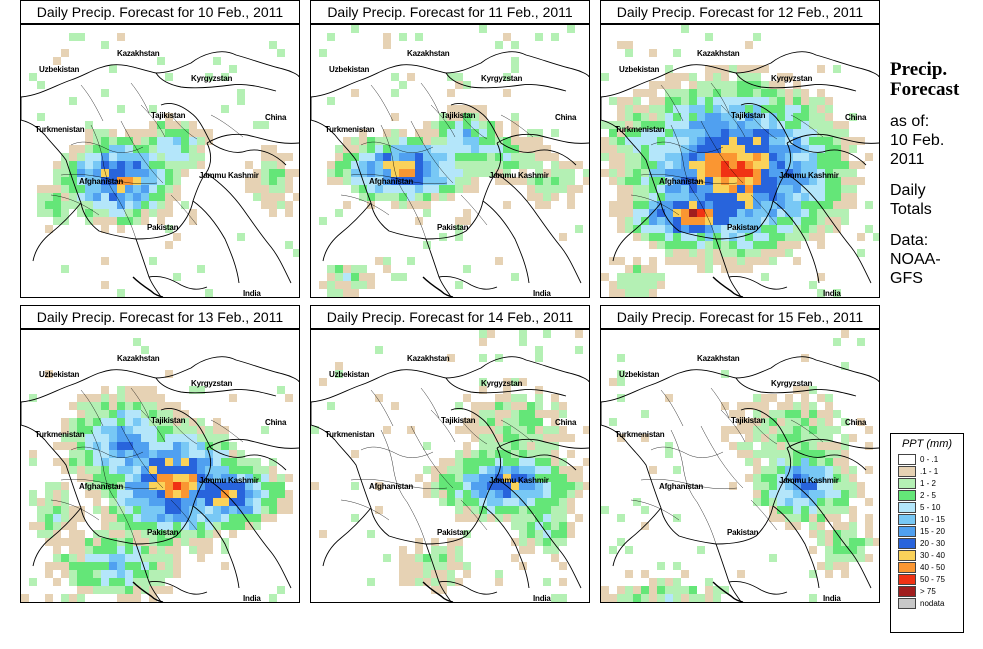  Describe the element at coordinates (60, 129) in the screenshot. I see `label-turkmenistan: Turkmenistan` at that location.